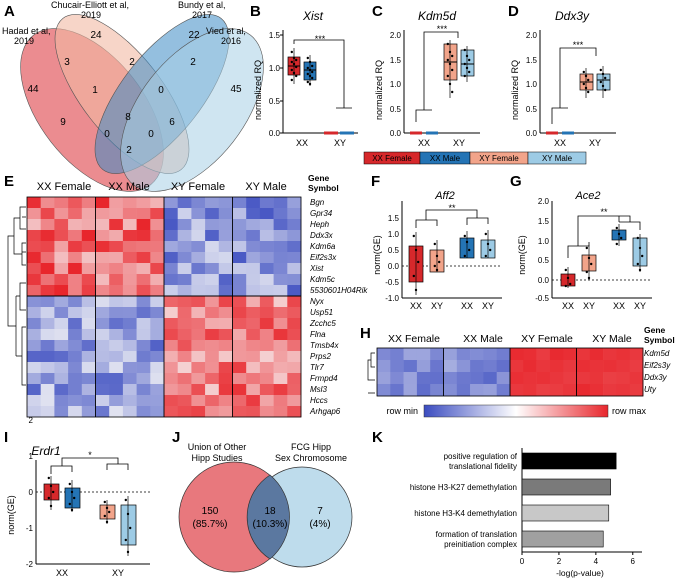  I want to click on legend-label: XY Male, so click(557, 158).